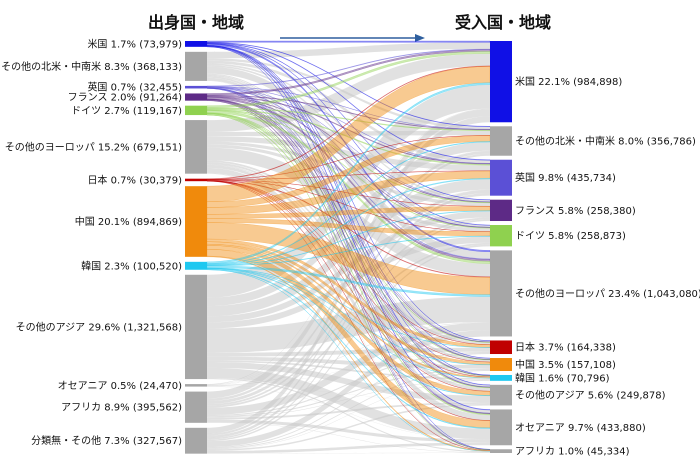 The image size is (700, 469). Describe the element at coordinates (126, 111) in the screenshot. I see `source-node-label: ドイツ 2.7% (119,167)` at that location.